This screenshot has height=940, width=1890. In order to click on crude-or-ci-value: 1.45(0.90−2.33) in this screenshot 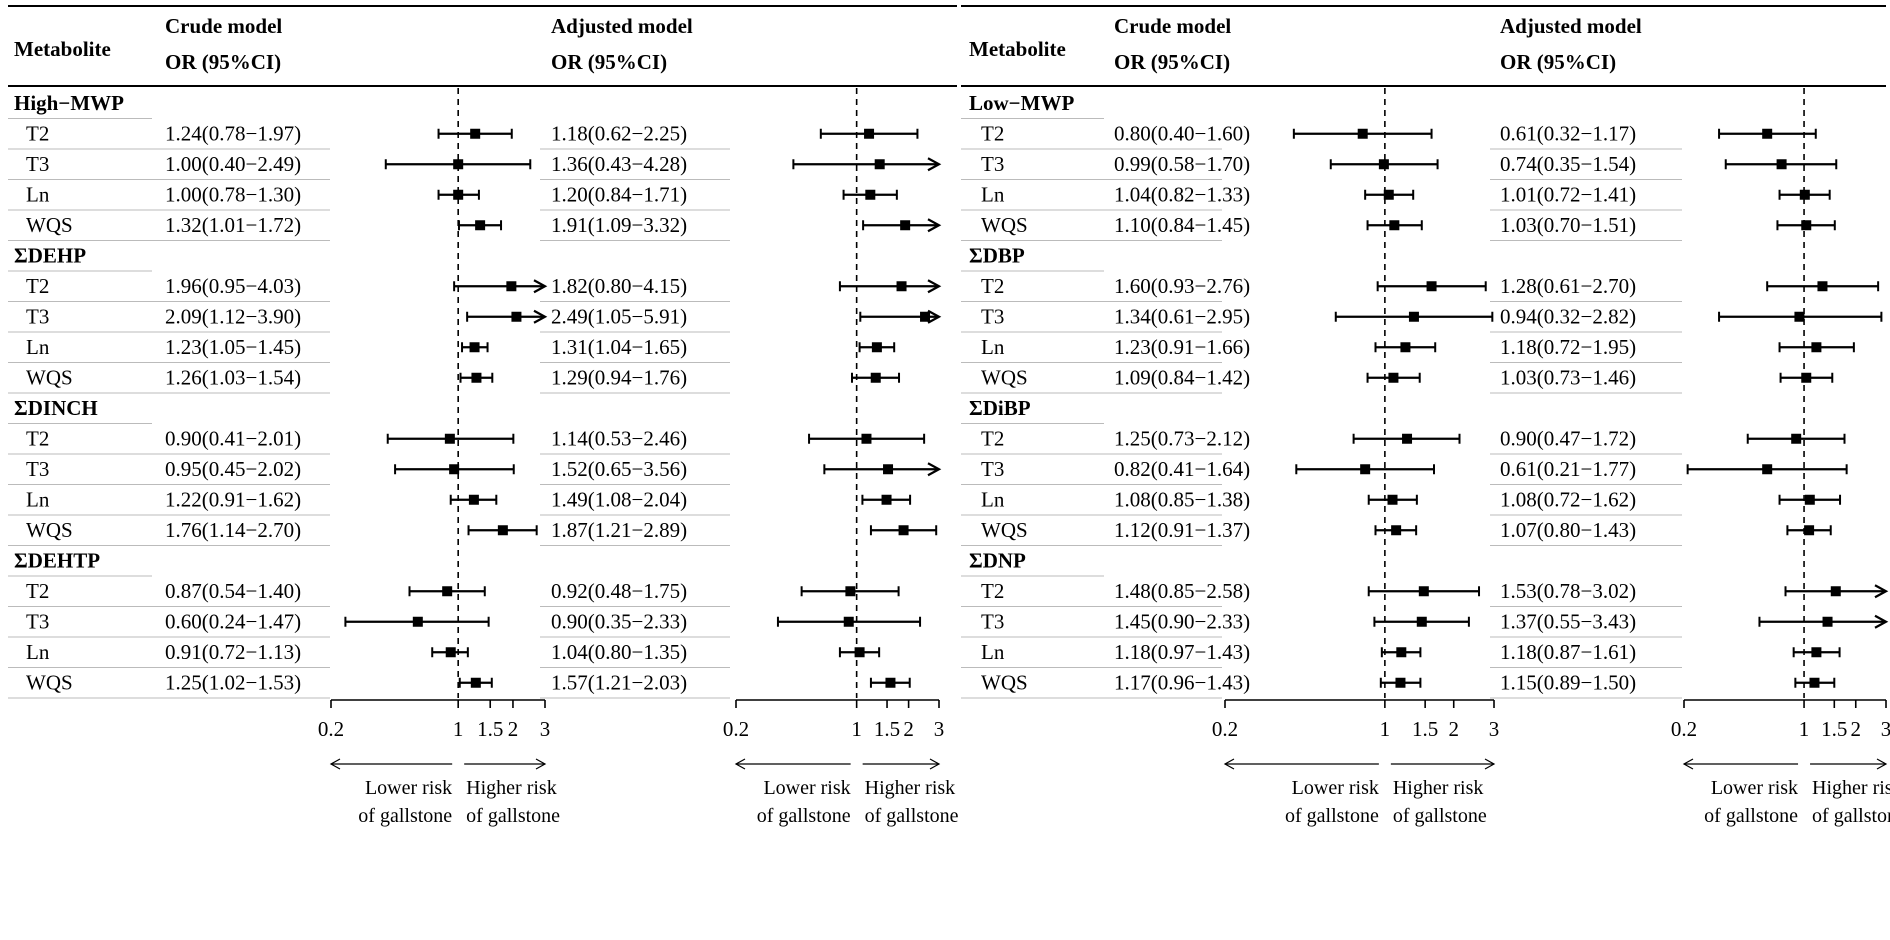, I will do `click(1182, 622)`.